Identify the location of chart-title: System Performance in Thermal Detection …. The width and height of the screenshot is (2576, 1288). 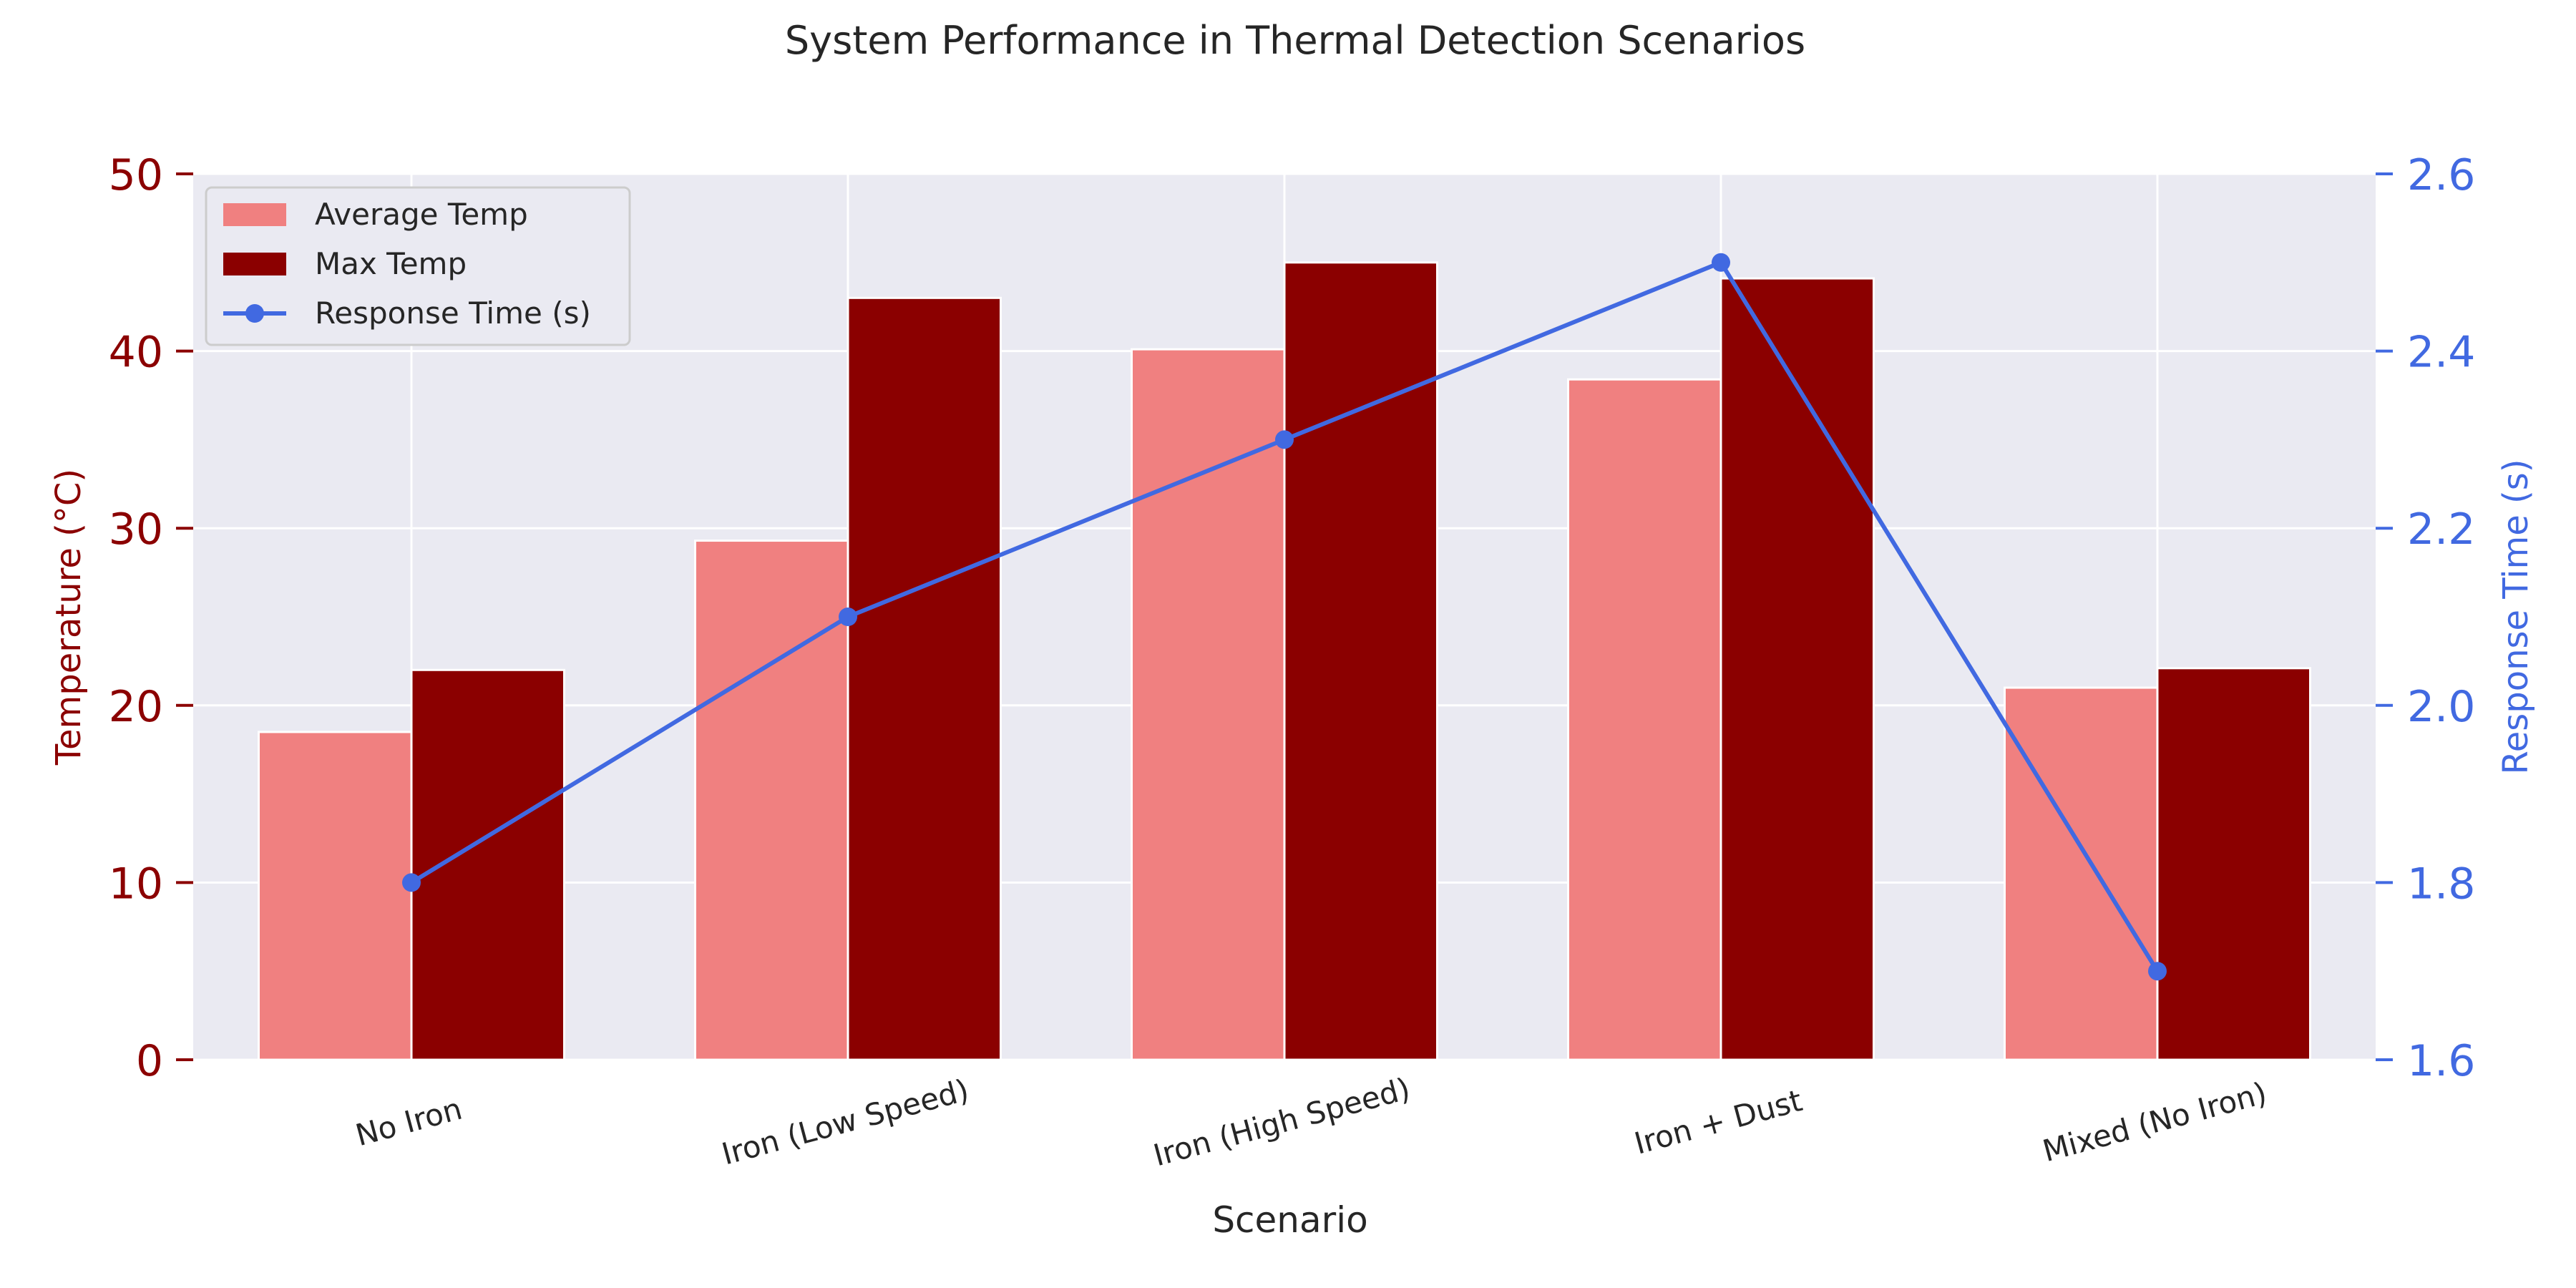
(1295, 40).